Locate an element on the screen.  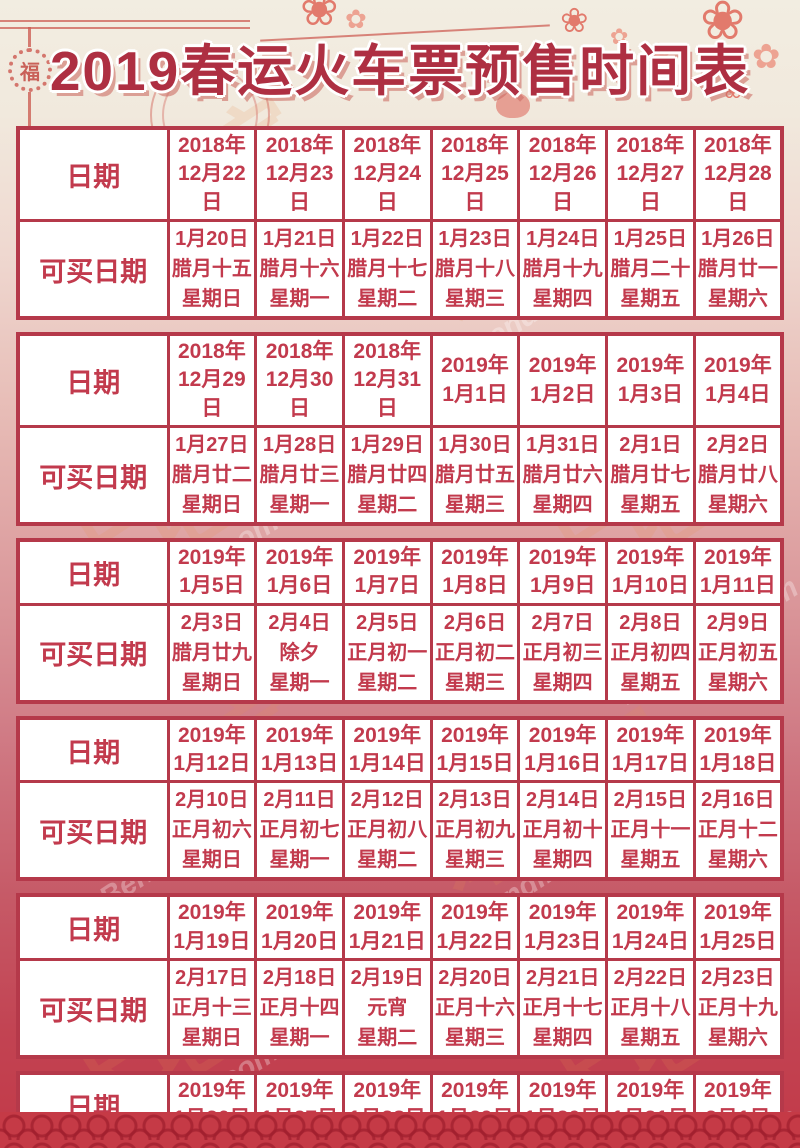
buy-date-cell: 1月30日 腊月廿五 星期三 is located at coordinates (475, 475).